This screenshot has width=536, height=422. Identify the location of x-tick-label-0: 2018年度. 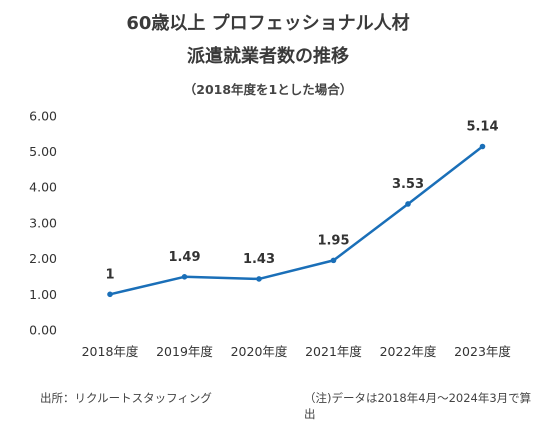
(110, 351).